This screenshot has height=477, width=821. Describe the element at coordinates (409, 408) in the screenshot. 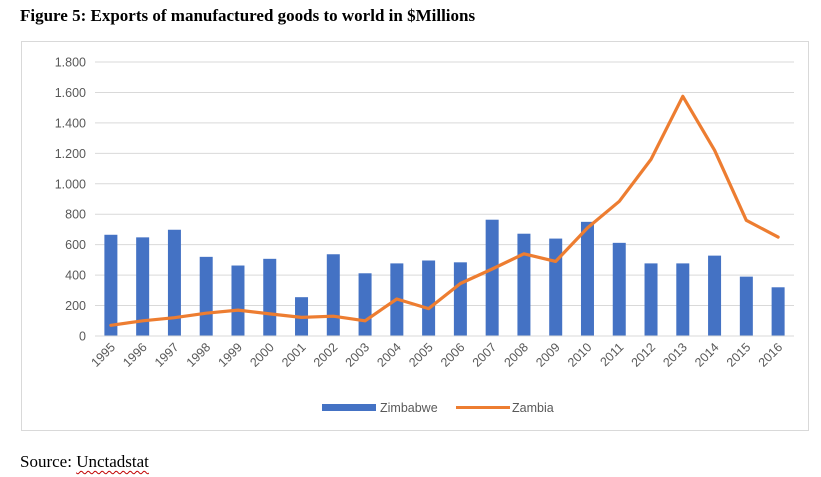

I see `legend-label-zimbabwe: Zimbabwe` at that location.